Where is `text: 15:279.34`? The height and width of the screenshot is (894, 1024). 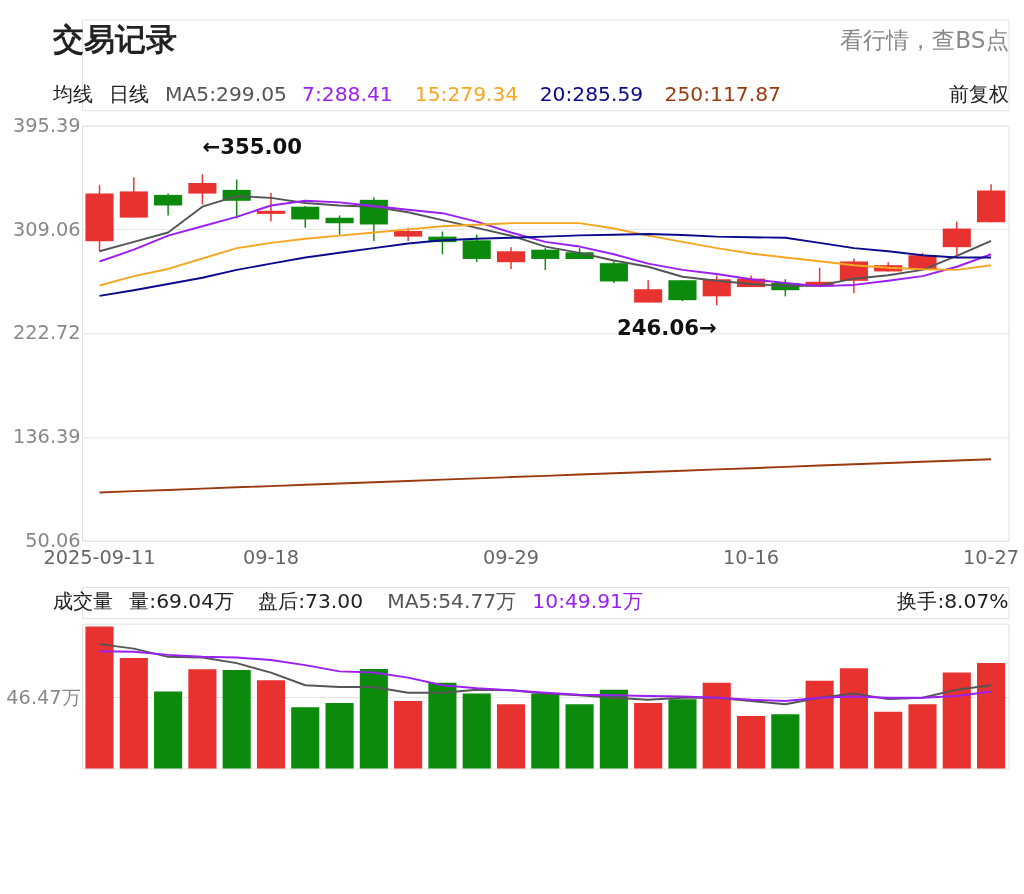 text: 15:279.34 is located at coordinates (466, 93).